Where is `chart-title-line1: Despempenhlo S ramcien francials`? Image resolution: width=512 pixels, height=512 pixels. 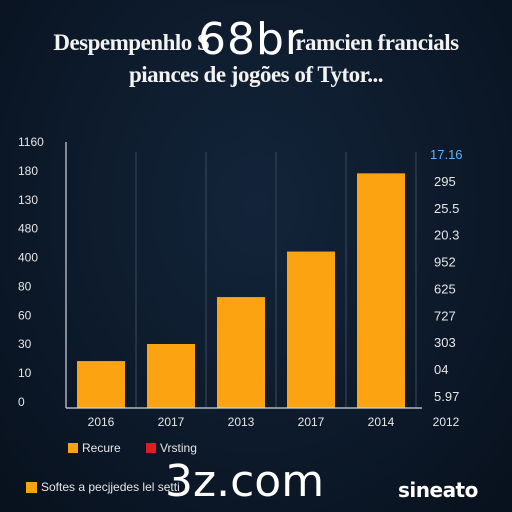 chart-title-line1: Despempenhlo S ramcien francials is located at coordinates (256, 43).